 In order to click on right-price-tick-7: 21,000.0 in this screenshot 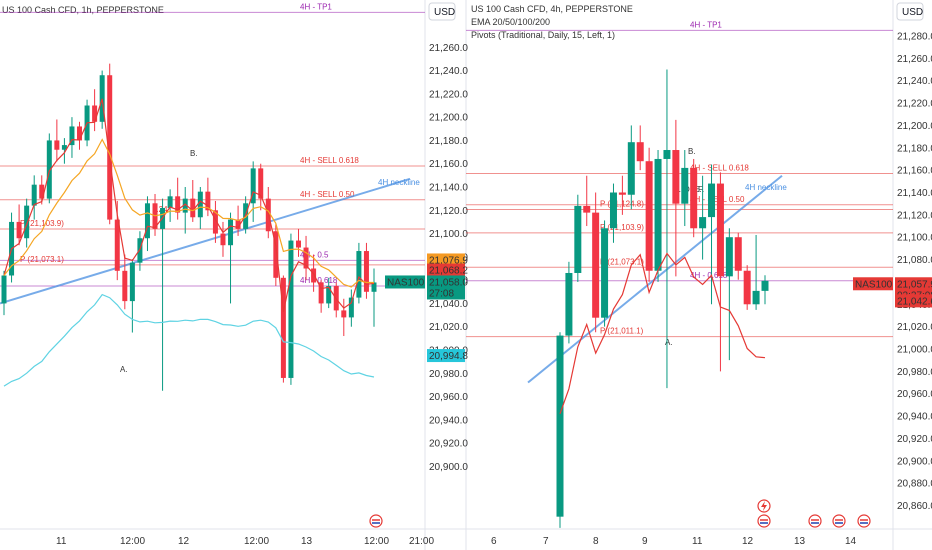, I will do `click(914, 350)`.